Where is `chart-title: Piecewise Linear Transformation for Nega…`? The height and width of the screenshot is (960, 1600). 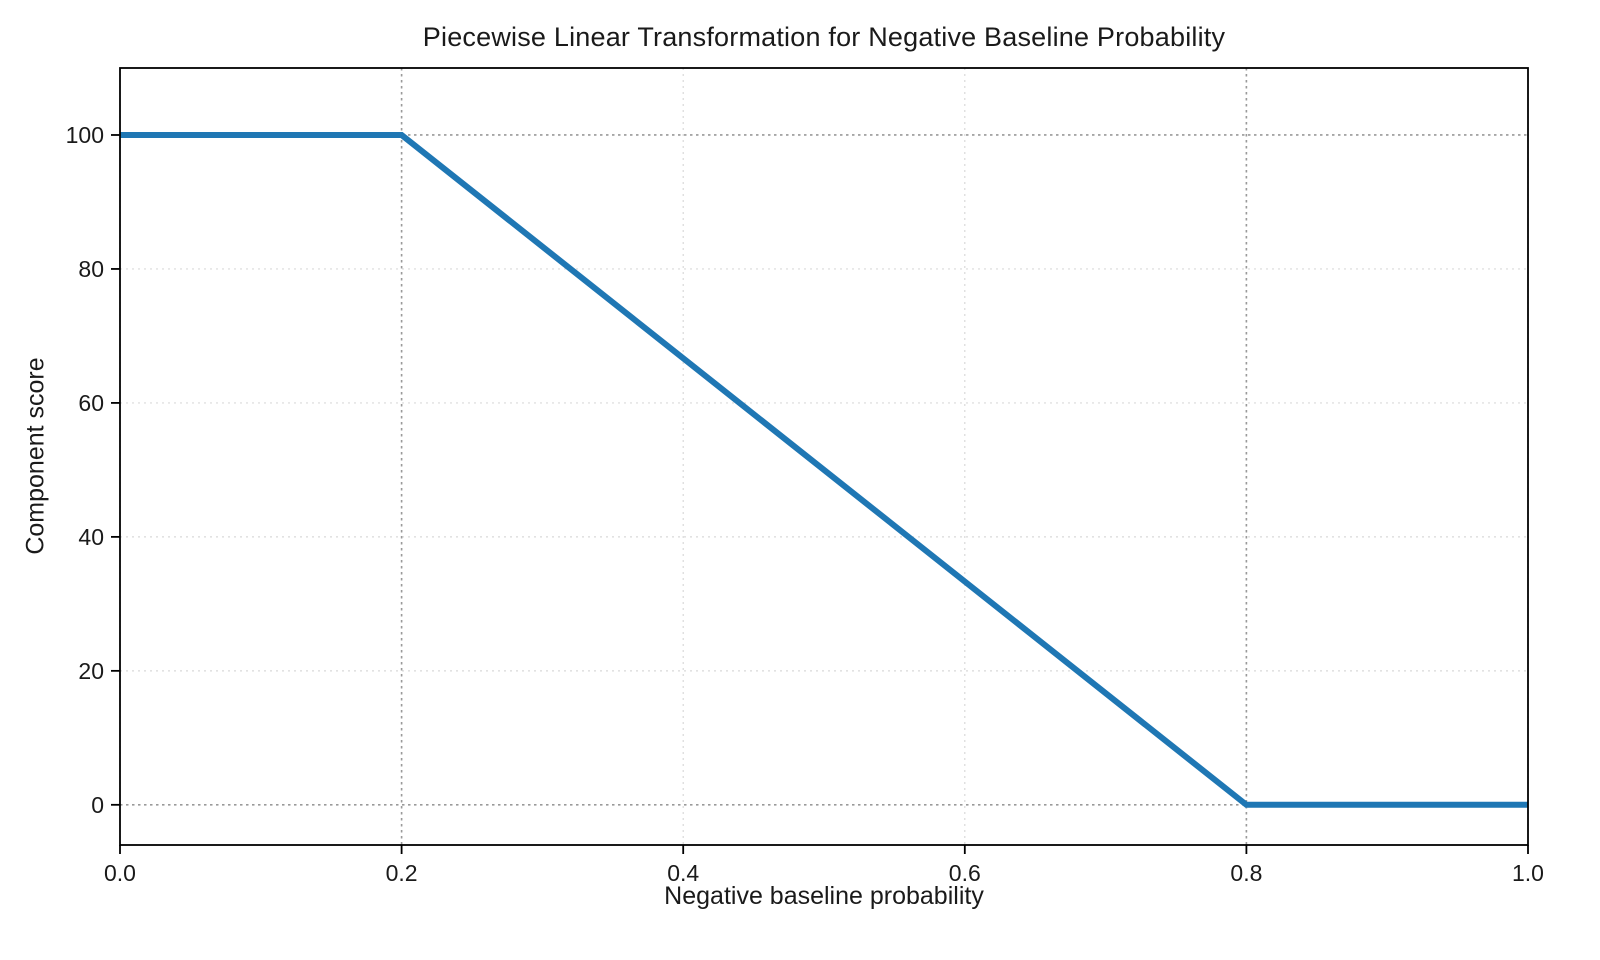
chart-title: Piecewise Linear Transformation for Nega… is located at coordinates (824, 37).